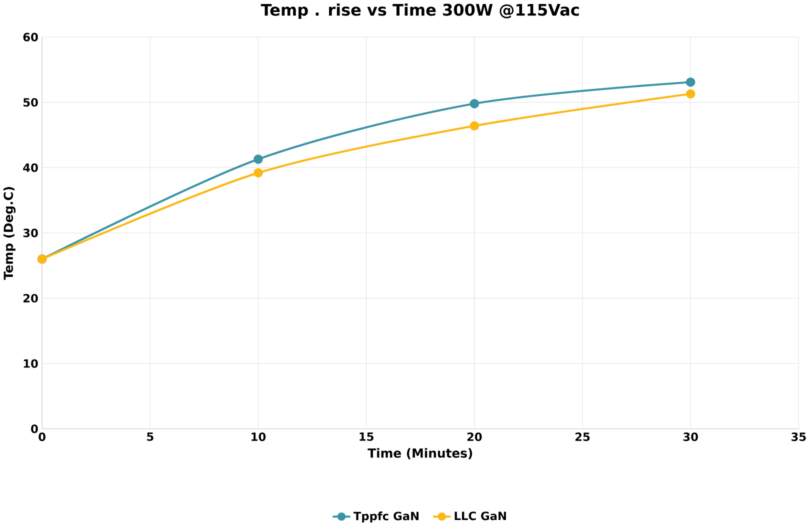 This screenshot has width=810, height=526. Describe the element at coordinates (690, 437) in the screenshot. I see `x-tick-label: 30` at that location.